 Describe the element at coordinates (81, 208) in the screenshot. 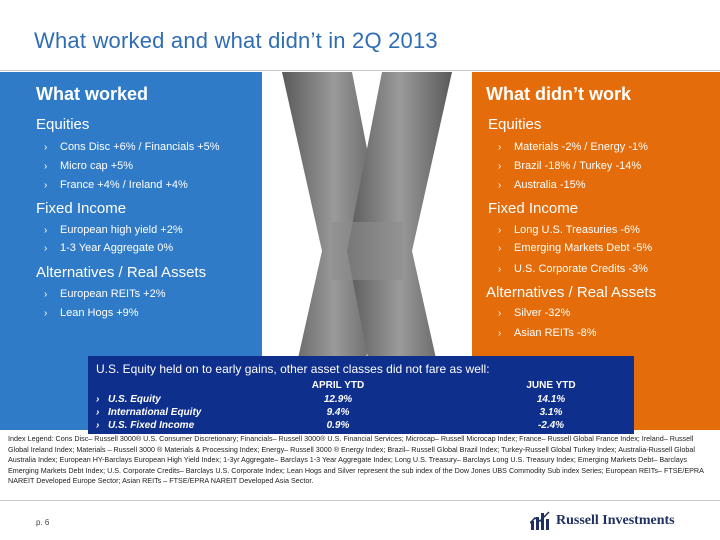

I see `left-section-fixed-income: Fixed Income` at that location.